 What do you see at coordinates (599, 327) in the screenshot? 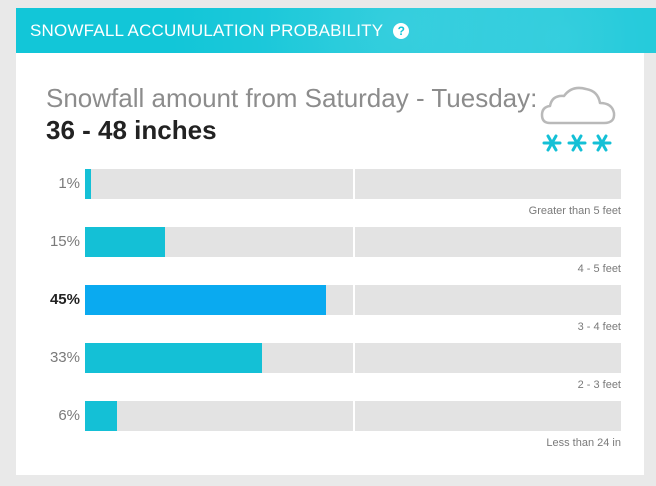
I see `range-label: 3 - 4 feet` at bounding box center [599, 327].